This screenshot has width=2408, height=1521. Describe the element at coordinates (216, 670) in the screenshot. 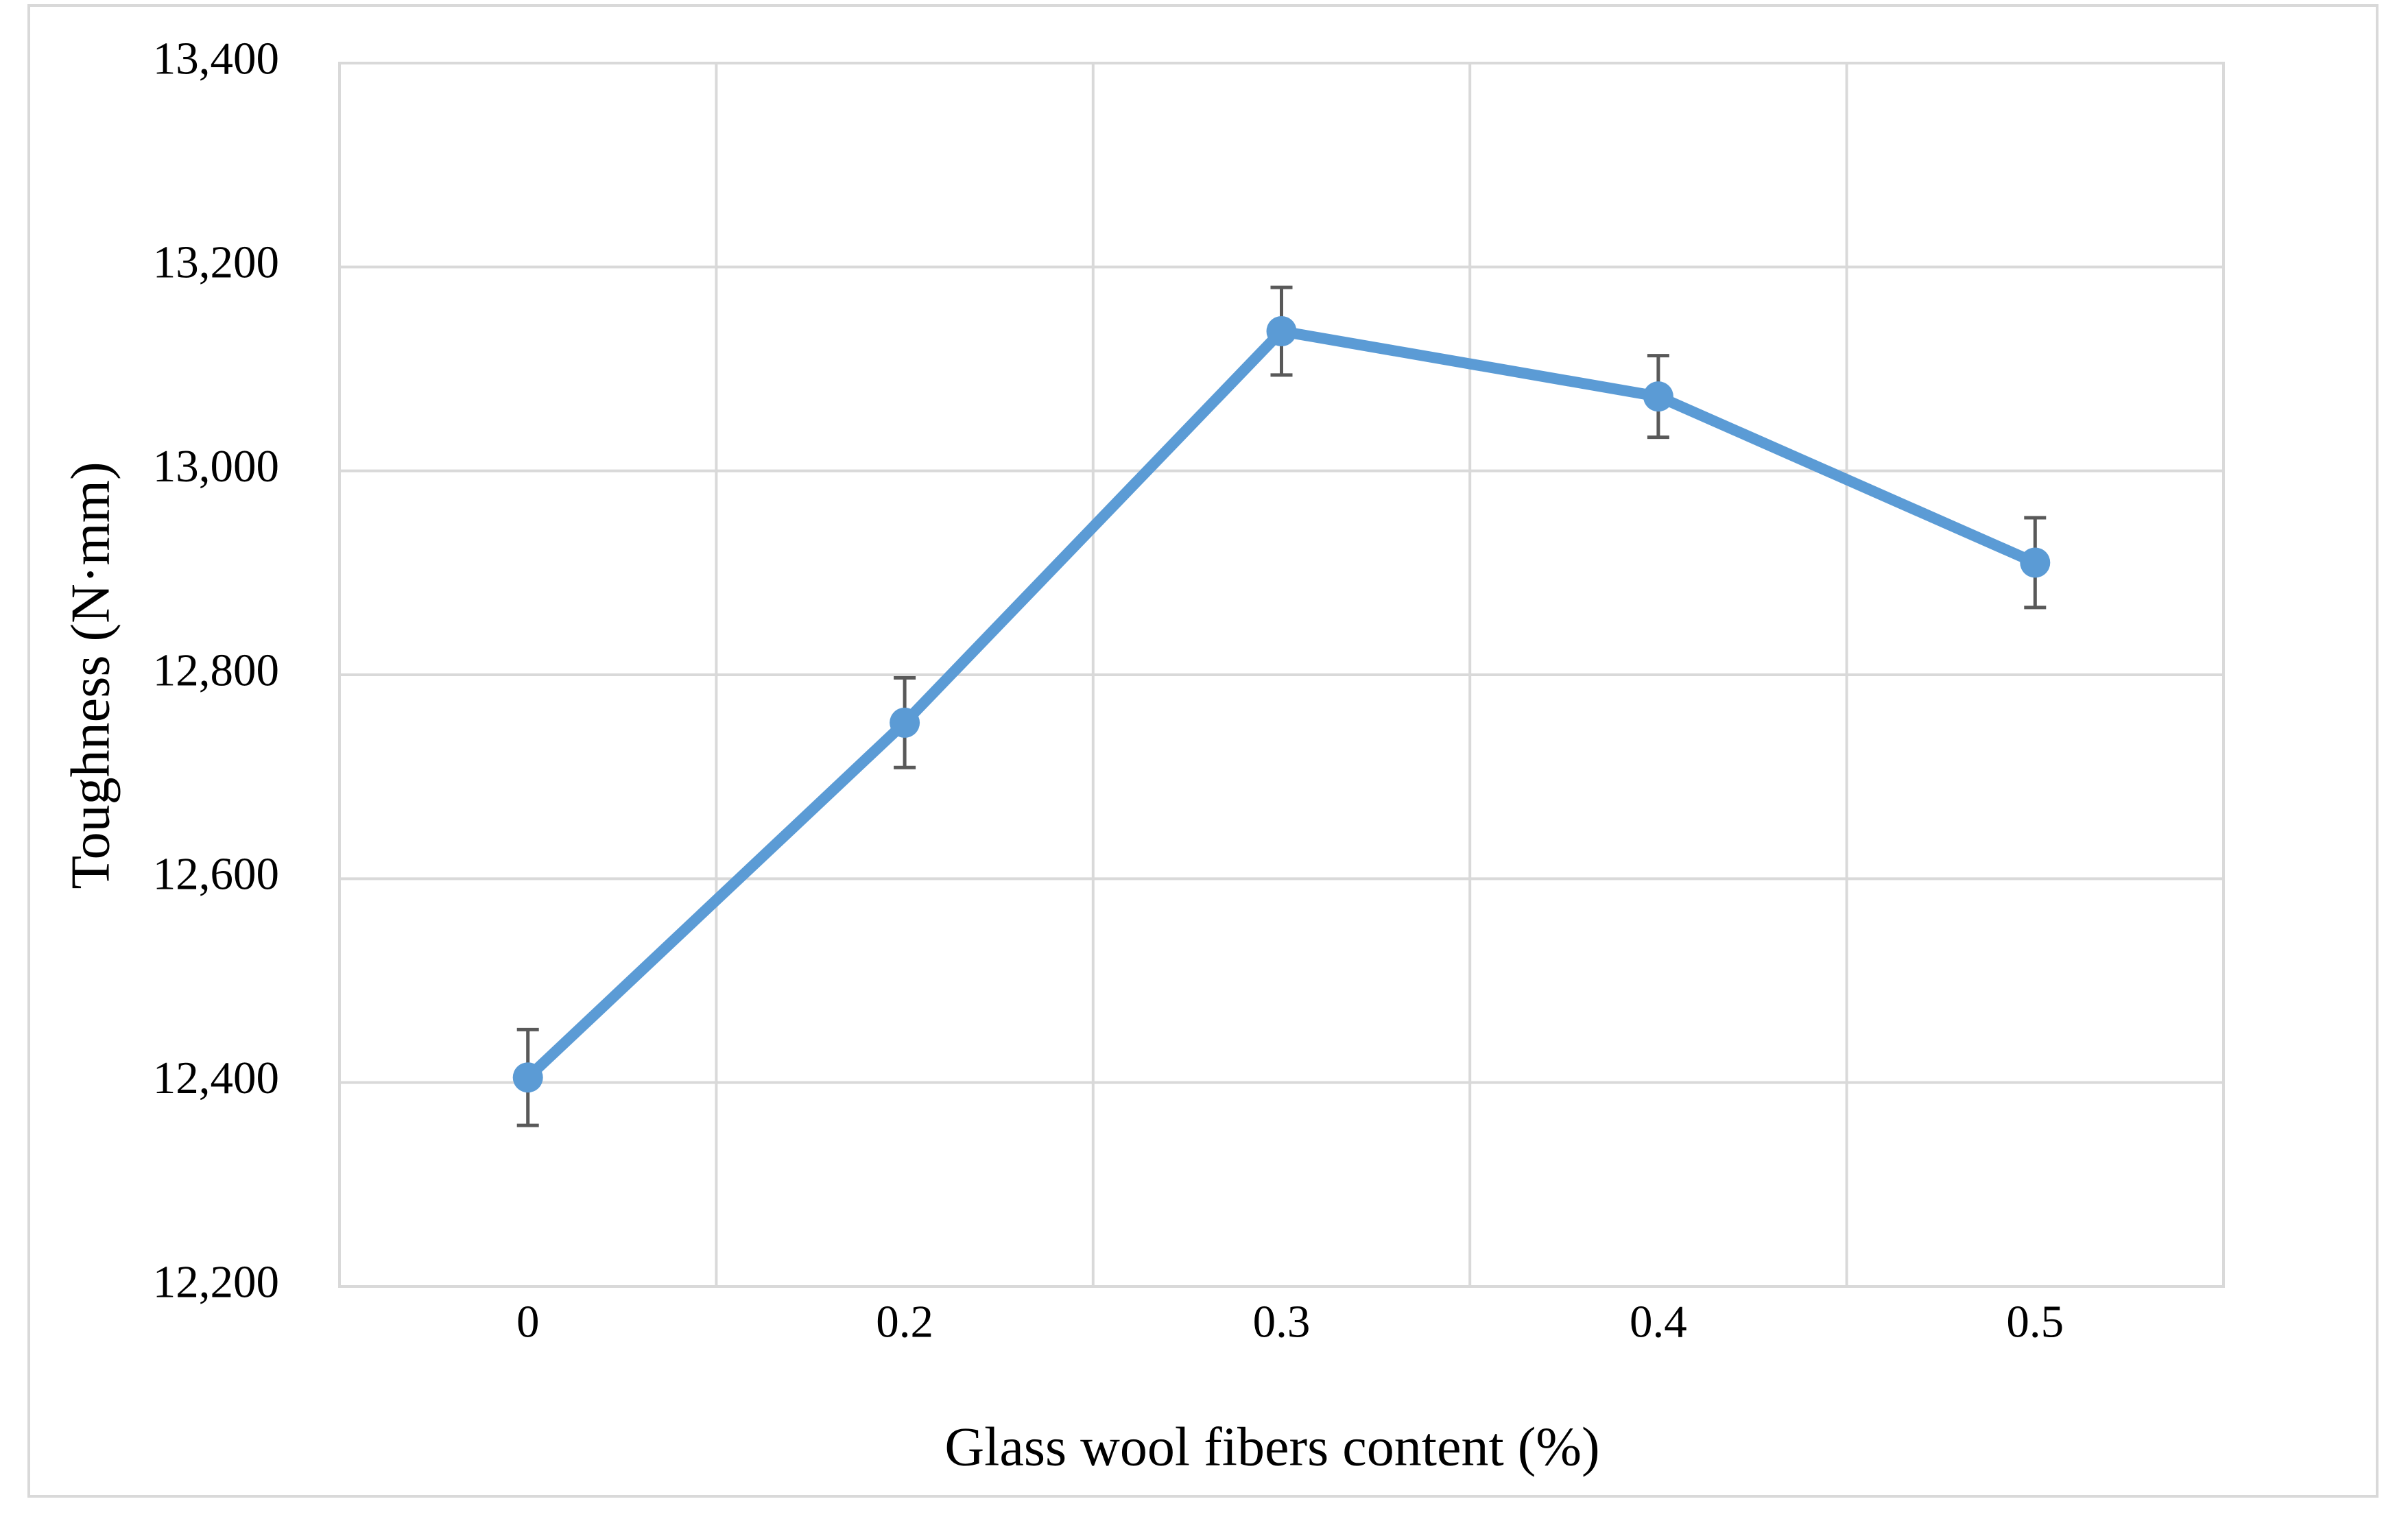

I see `y-tick-label: 12,800` at that location.